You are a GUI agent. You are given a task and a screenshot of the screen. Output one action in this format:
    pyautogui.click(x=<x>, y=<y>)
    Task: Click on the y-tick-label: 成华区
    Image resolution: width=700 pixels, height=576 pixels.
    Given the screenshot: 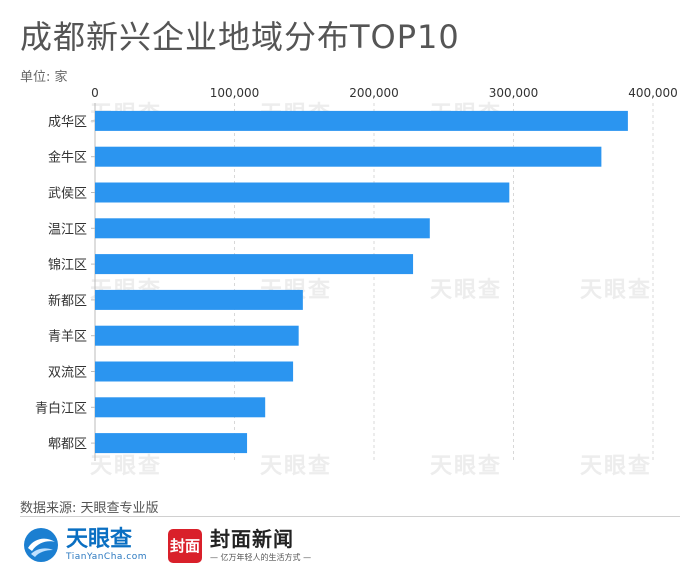 What is the action you would take?
    pyautogui.click(x=67, y=122)
    